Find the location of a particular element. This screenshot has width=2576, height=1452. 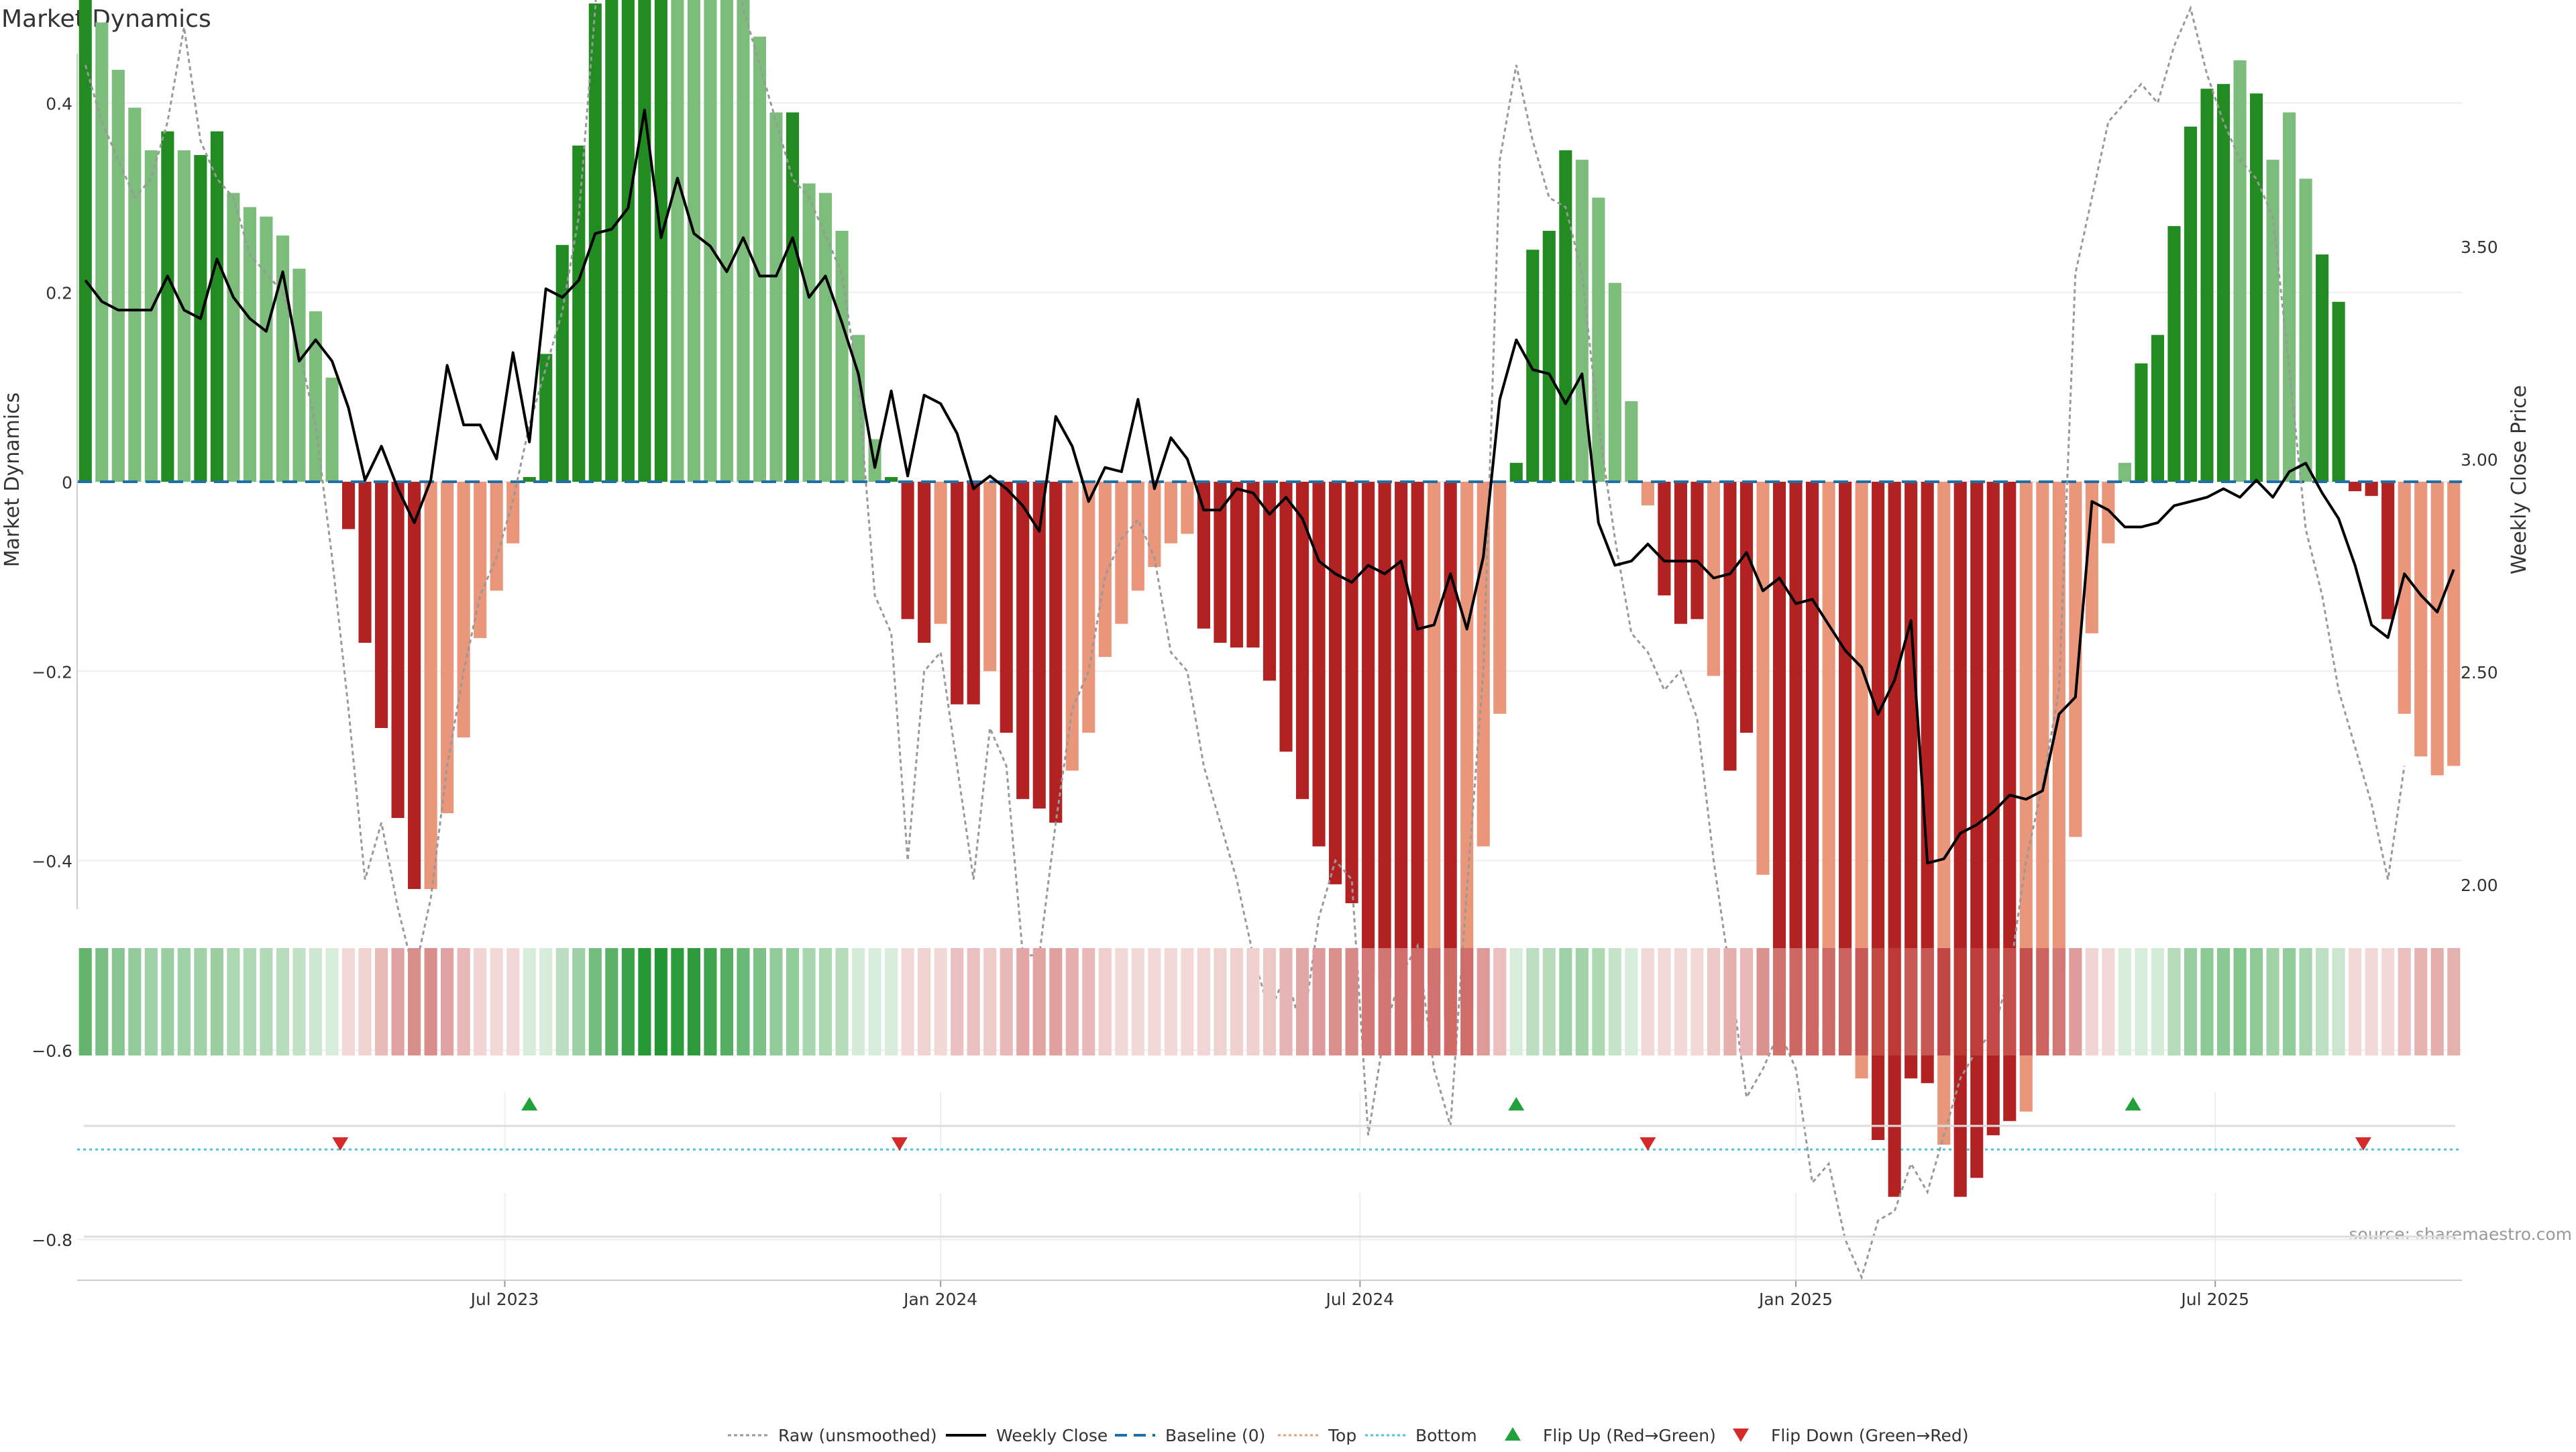

y-axis-label: Market Dynamics is located at coordinates (12, 481).